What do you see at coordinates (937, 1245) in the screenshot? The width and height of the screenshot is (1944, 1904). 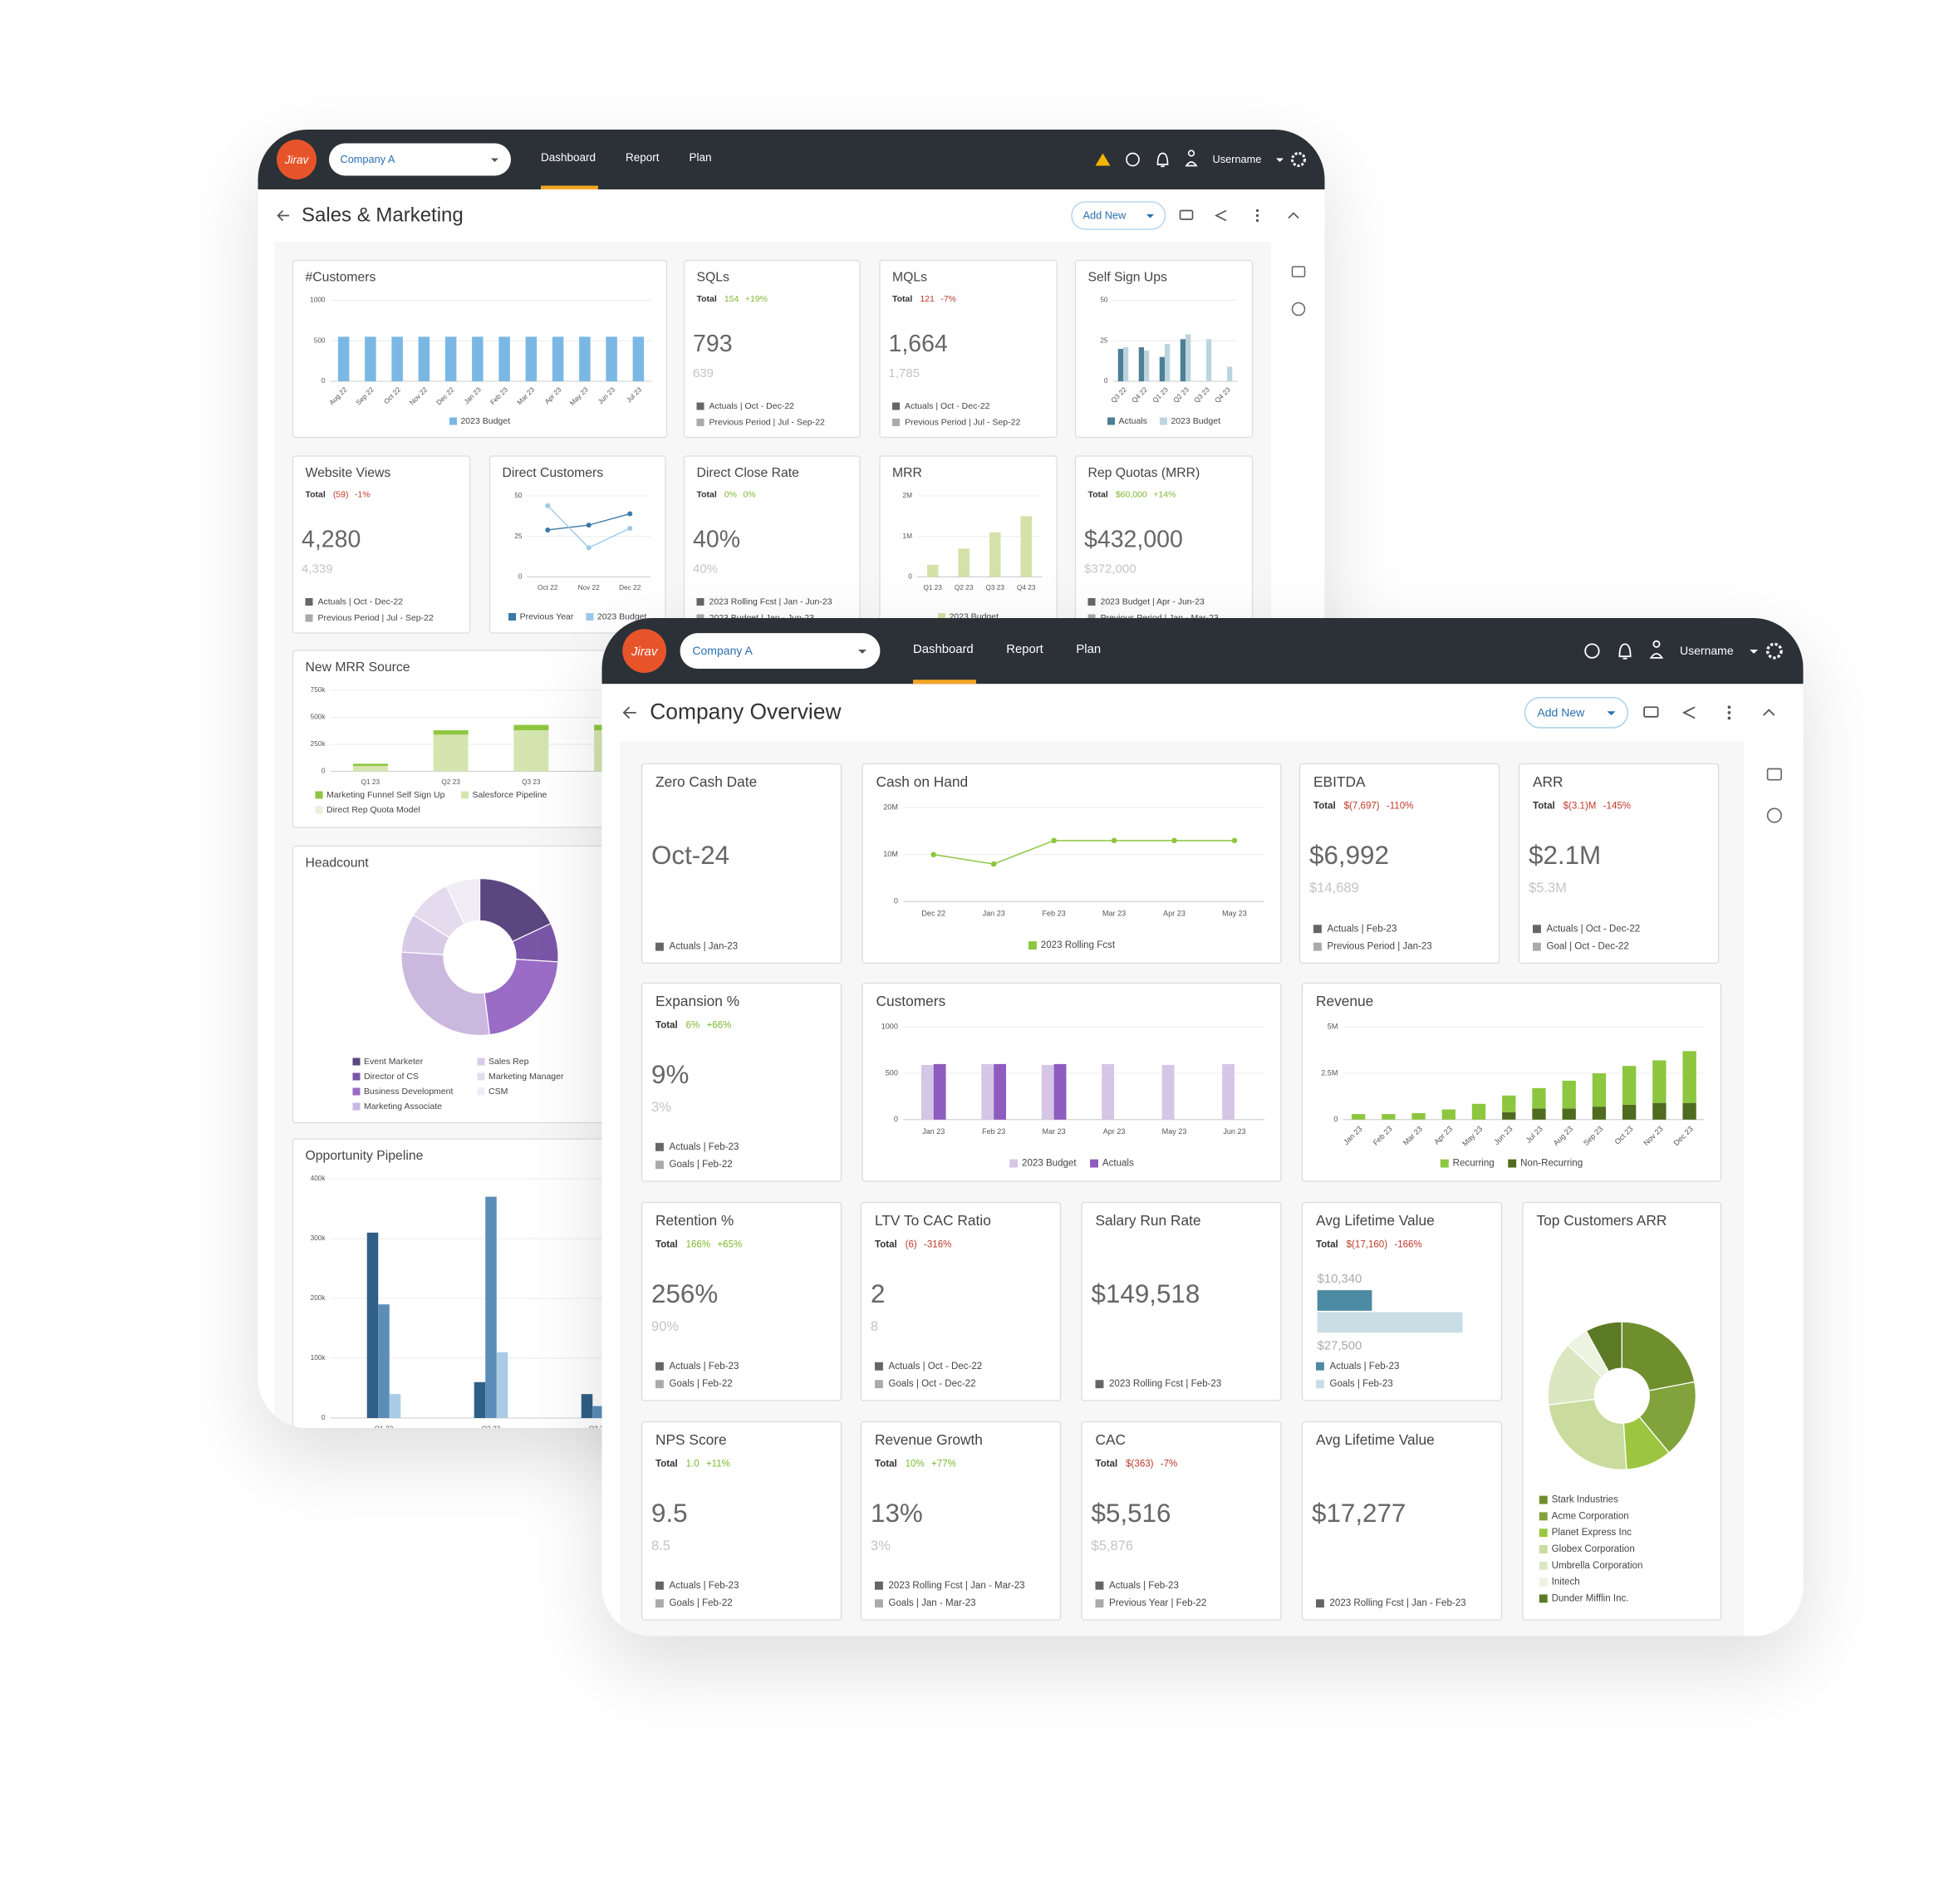 I see `total-change: -316%` at bounding box center [937, 1245].